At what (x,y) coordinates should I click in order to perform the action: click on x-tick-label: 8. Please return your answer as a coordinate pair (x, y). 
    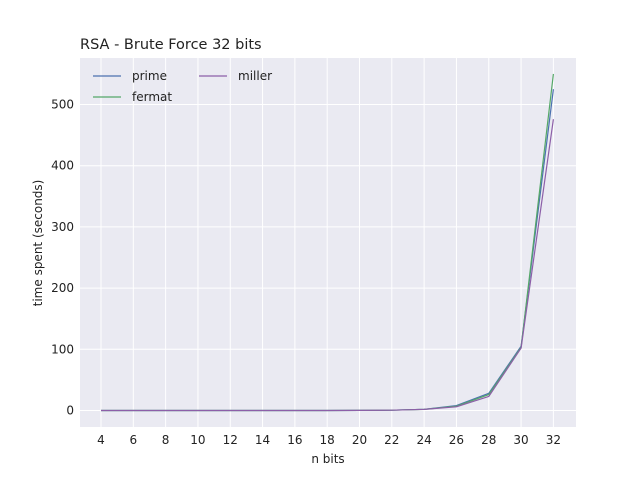
    Looking at the image, I should click on (166, 440).